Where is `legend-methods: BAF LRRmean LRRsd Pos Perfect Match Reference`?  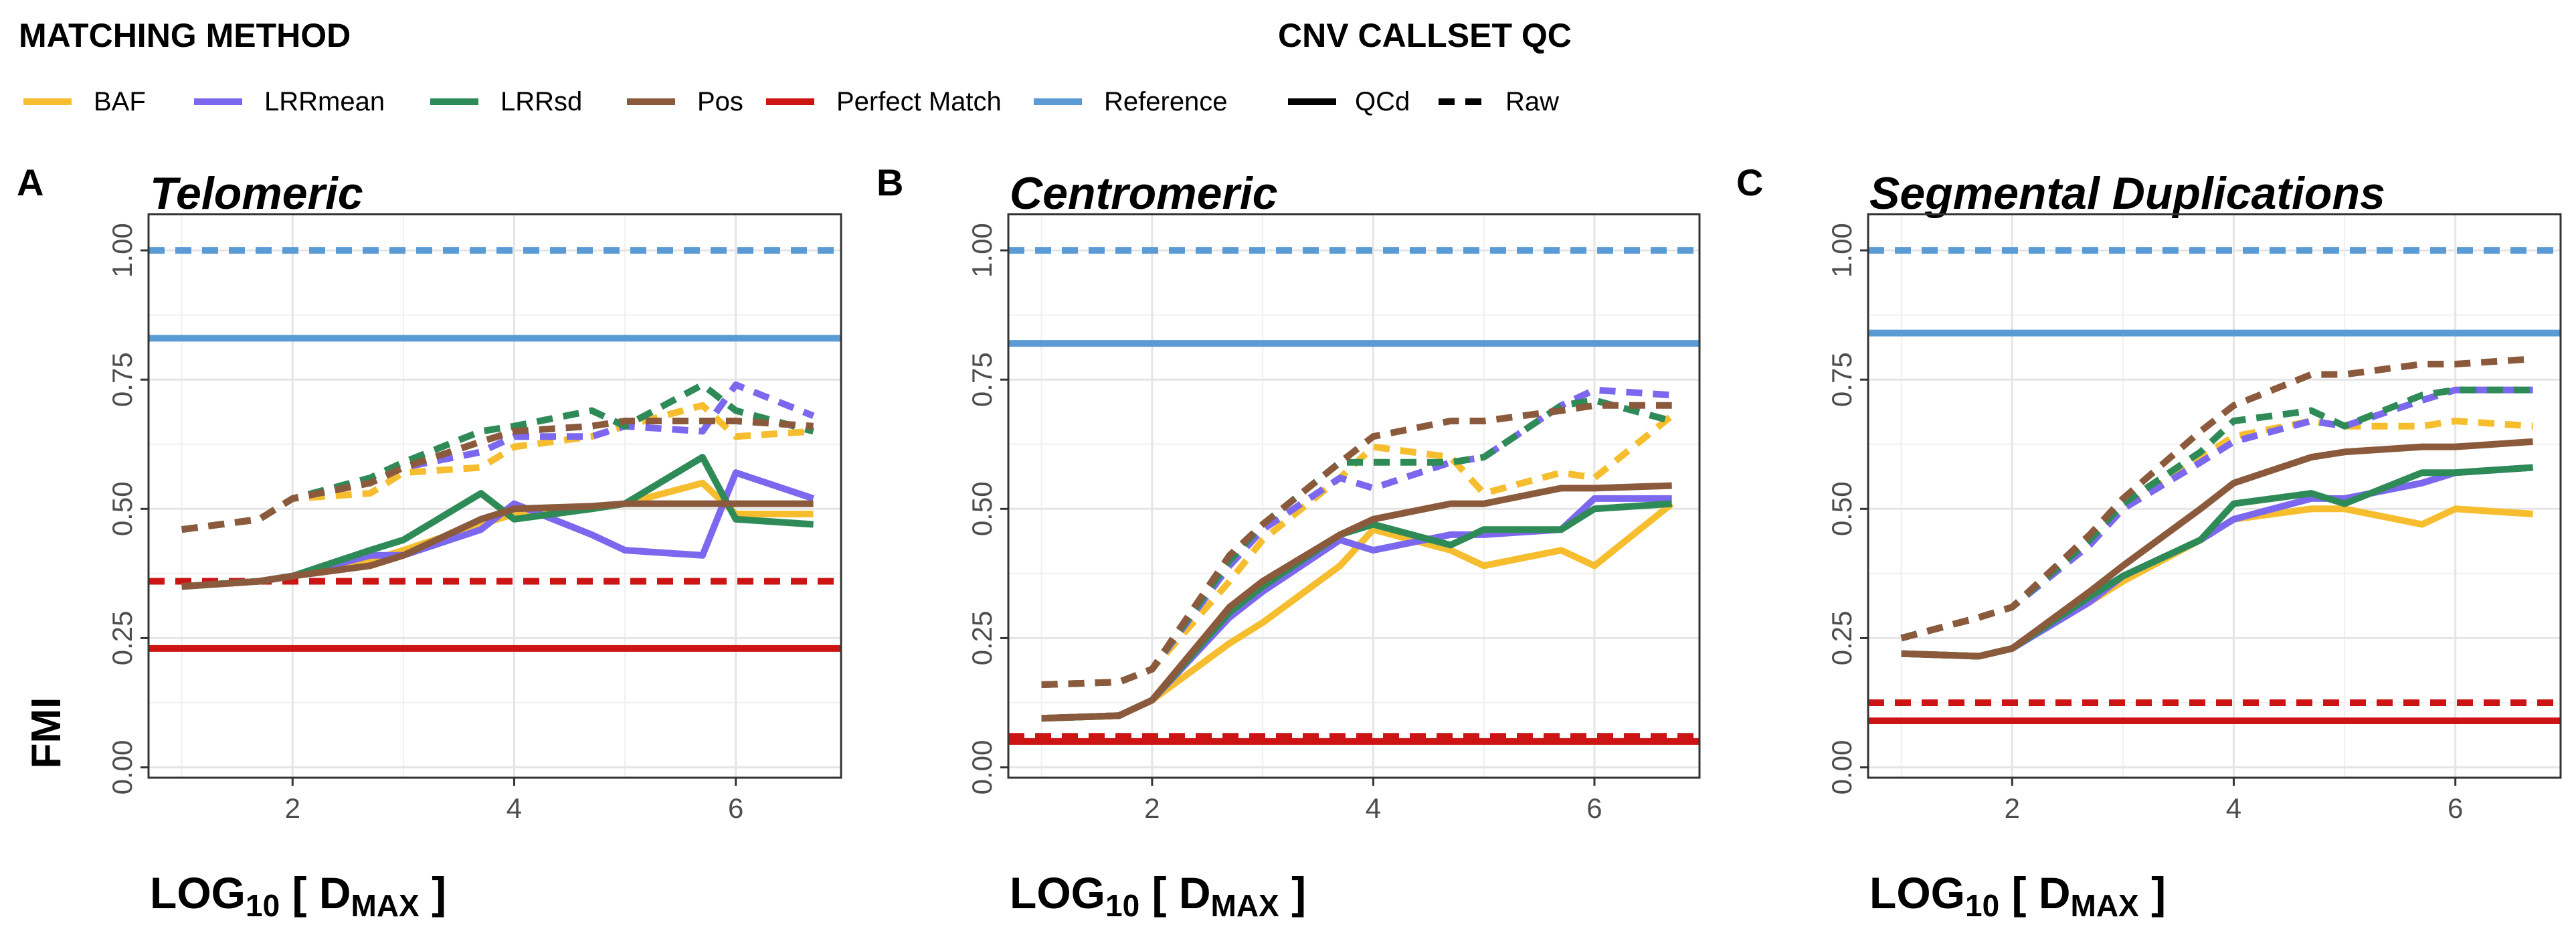 legend-methods: BAF LRRmean LRRsd Pos Perfect Match Reference is located at coordinates (625, 101).